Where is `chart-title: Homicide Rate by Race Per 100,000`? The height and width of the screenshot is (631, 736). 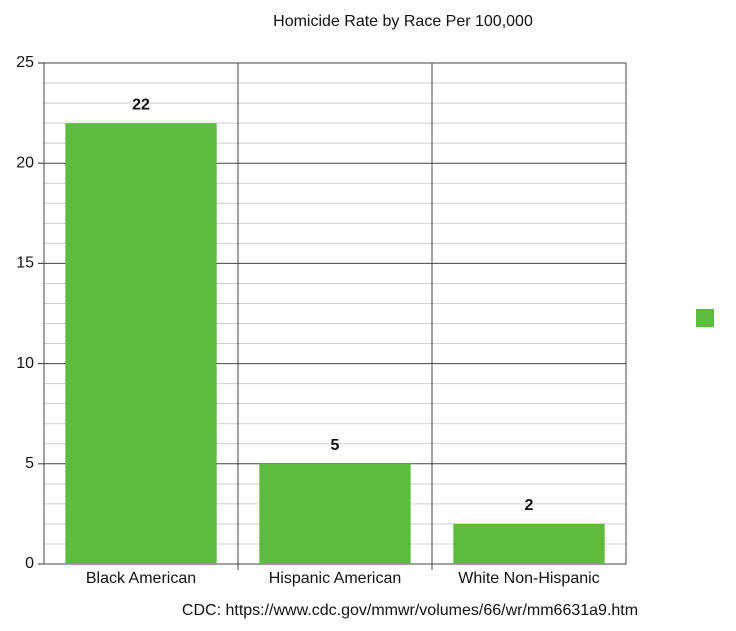 chart-title: Homicide Rate by Race Per 100,000 is located at coordinates (403, 21).